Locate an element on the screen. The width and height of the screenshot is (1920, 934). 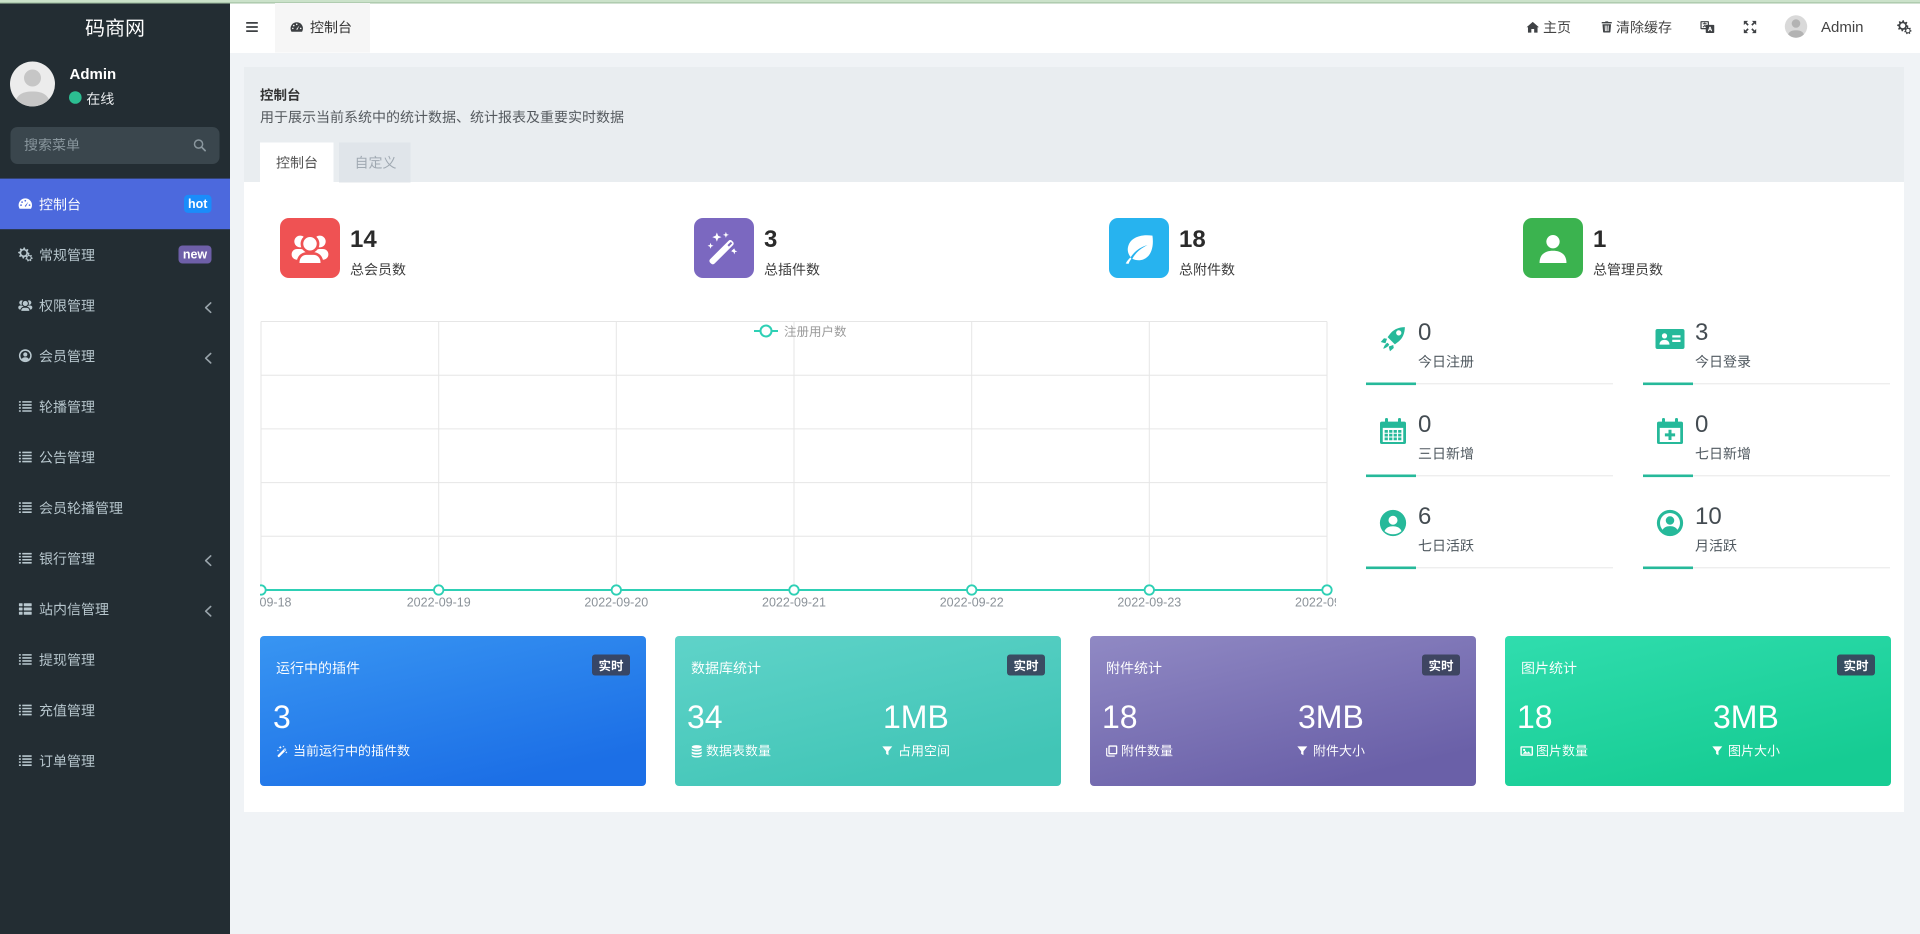
svg-text: 2022-09-23 is located at coordinates (1149, 603).